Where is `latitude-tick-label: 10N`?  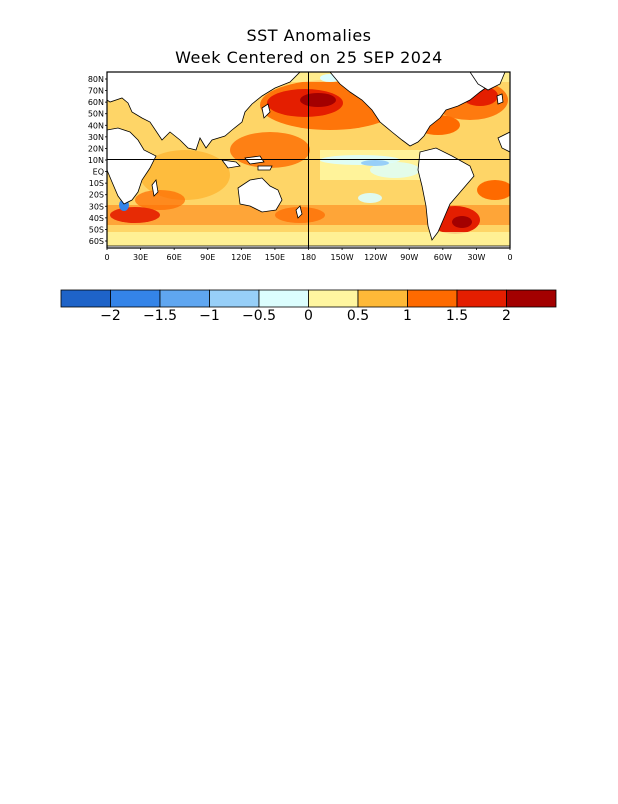
latitude-tick-label: 10N is located at coordinates (96, 160).